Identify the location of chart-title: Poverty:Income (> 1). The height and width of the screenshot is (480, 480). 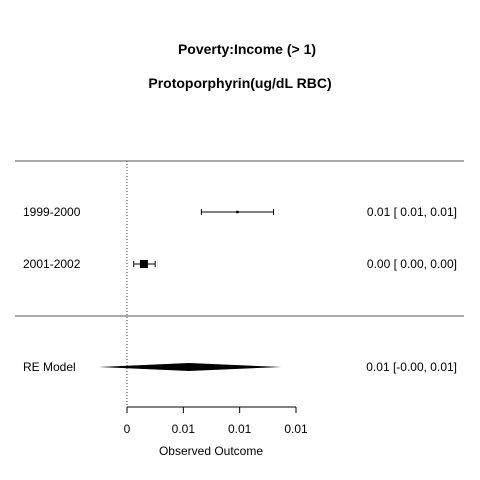
(247, 49).